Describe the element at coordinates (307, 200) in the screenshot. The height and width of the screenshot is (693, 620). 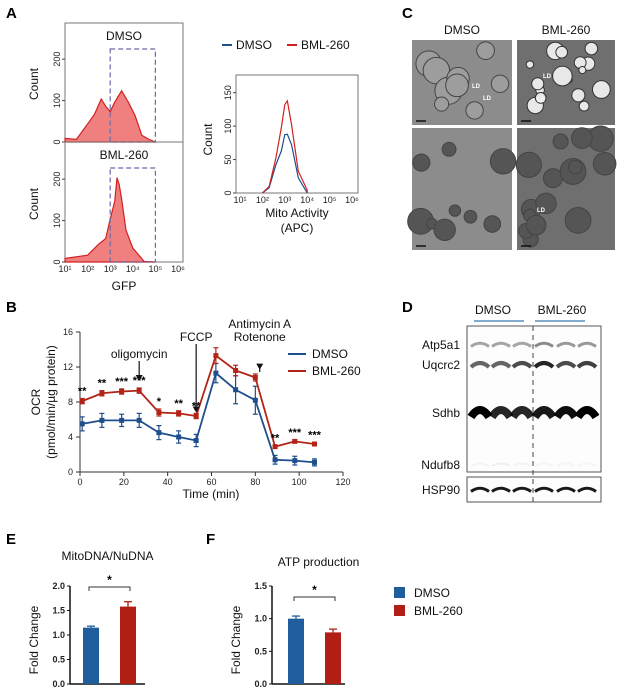
I see `x-tick-label: 10⁴` at that location.